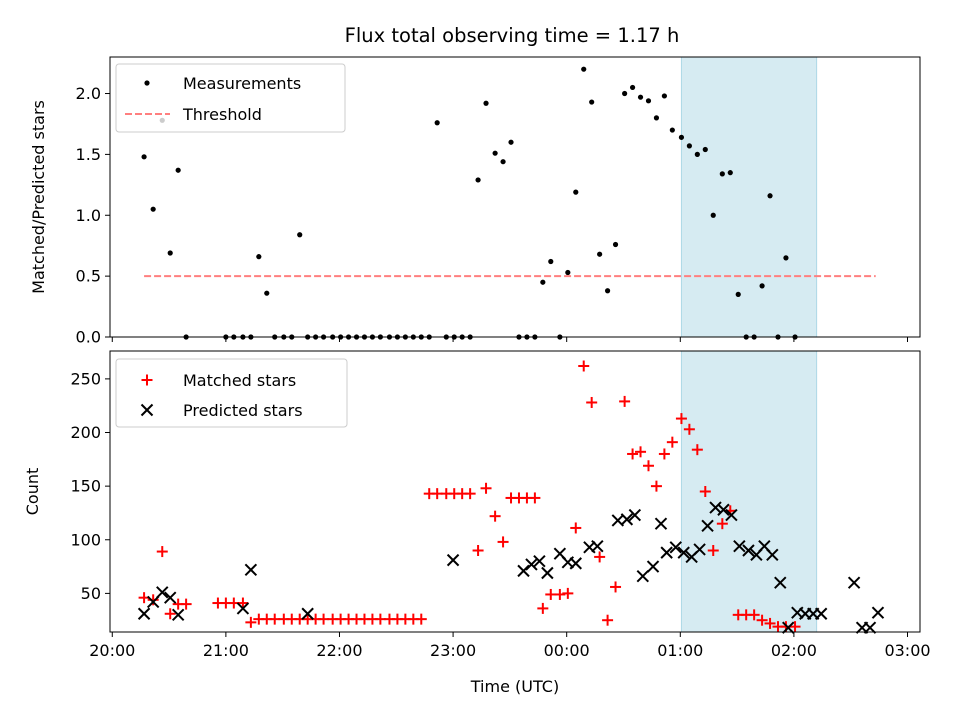 This screenshot has height=720, width=960. I want to click on legend-predicted-marker, so click(147, 410).